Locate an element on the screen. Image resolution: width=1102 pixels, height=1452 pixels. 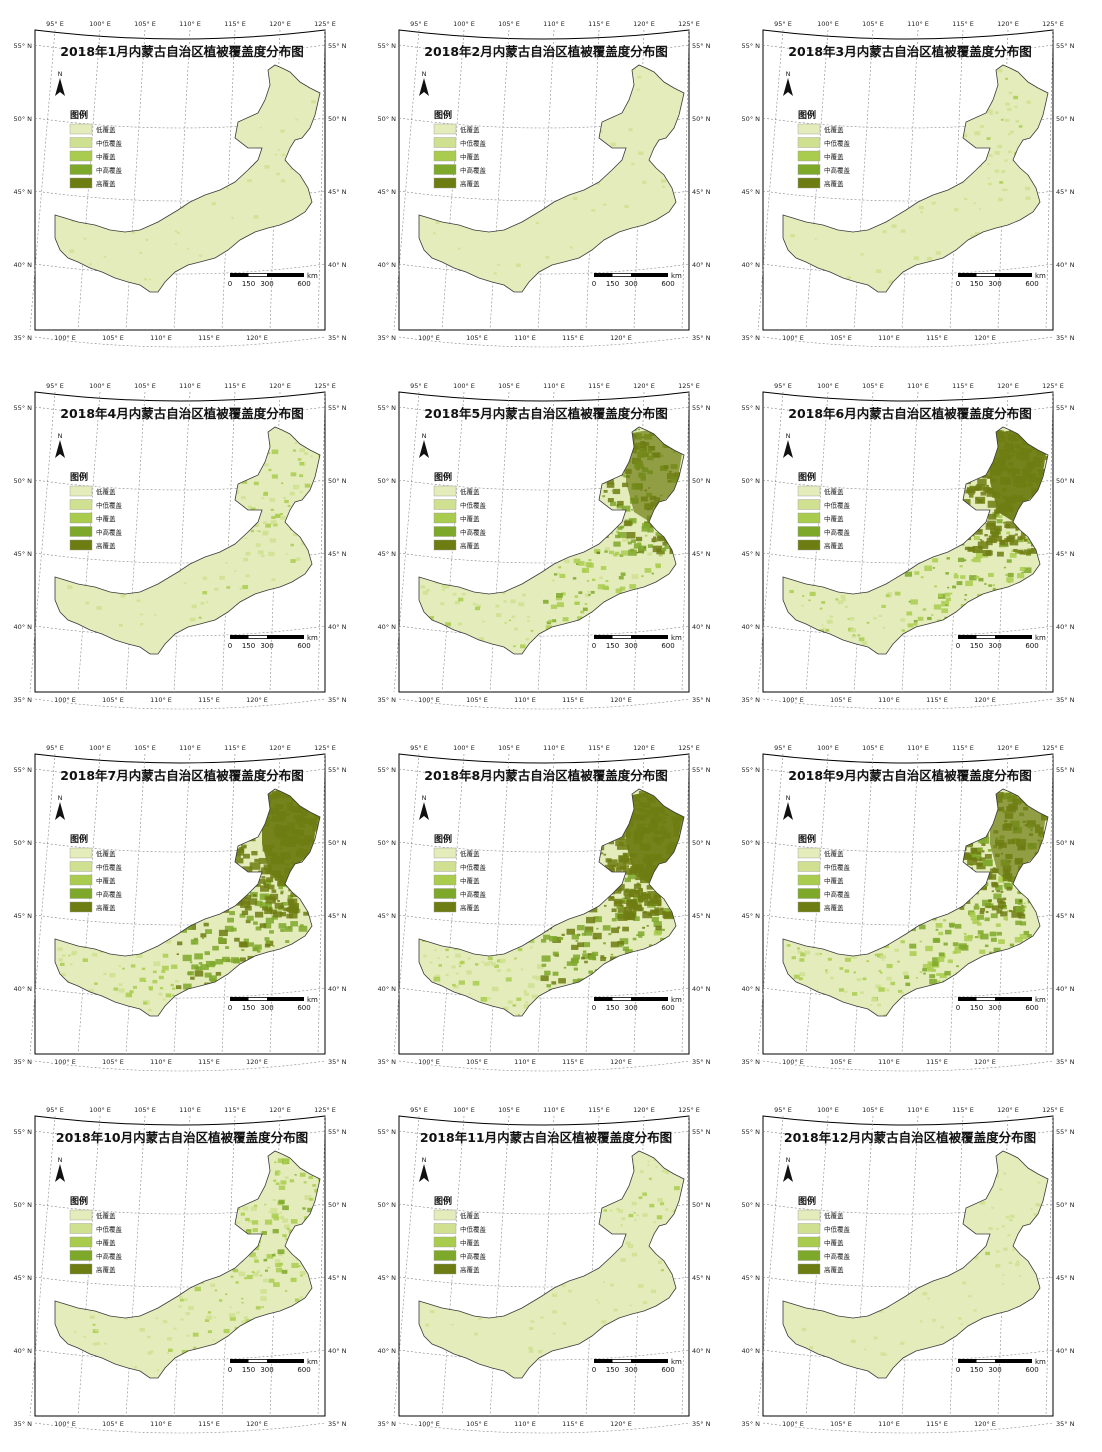
lat-label-left: 55° N is located at coordinates (387, 408).